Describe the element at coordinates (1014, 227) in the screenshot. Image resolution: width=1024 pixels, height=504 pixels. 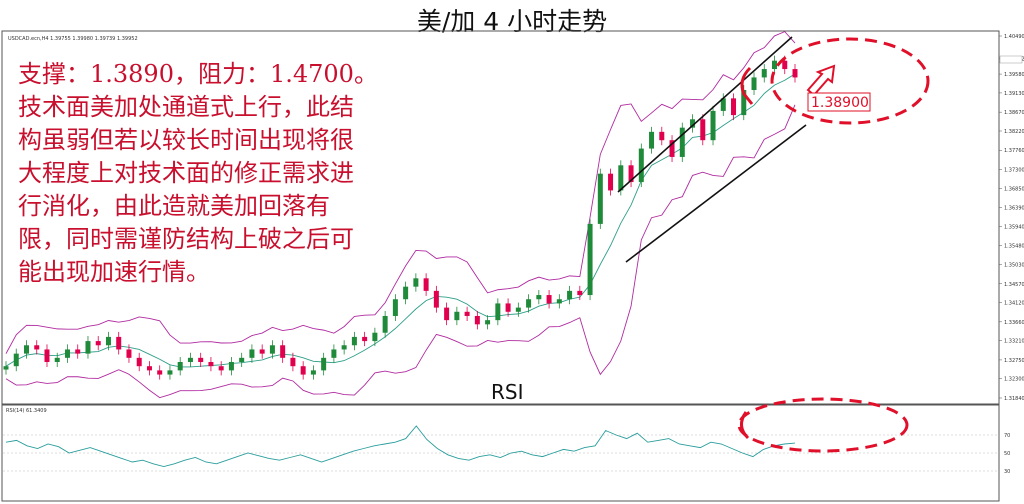
I see `y-tick-label: 1.35940` at that location.